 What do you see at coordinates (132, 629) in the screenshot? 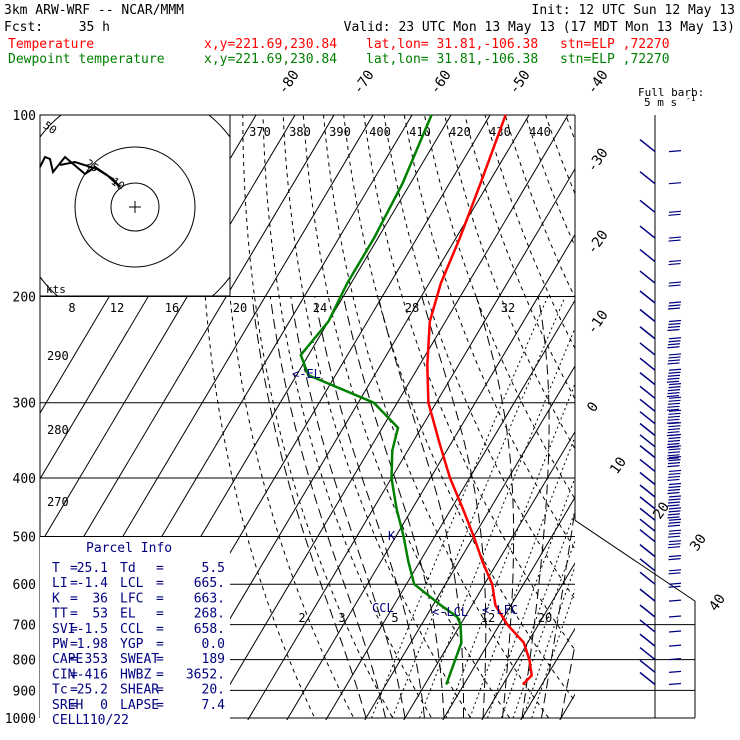
I see `parcel-info-cell: CCL` at bounding box center [132, 629].